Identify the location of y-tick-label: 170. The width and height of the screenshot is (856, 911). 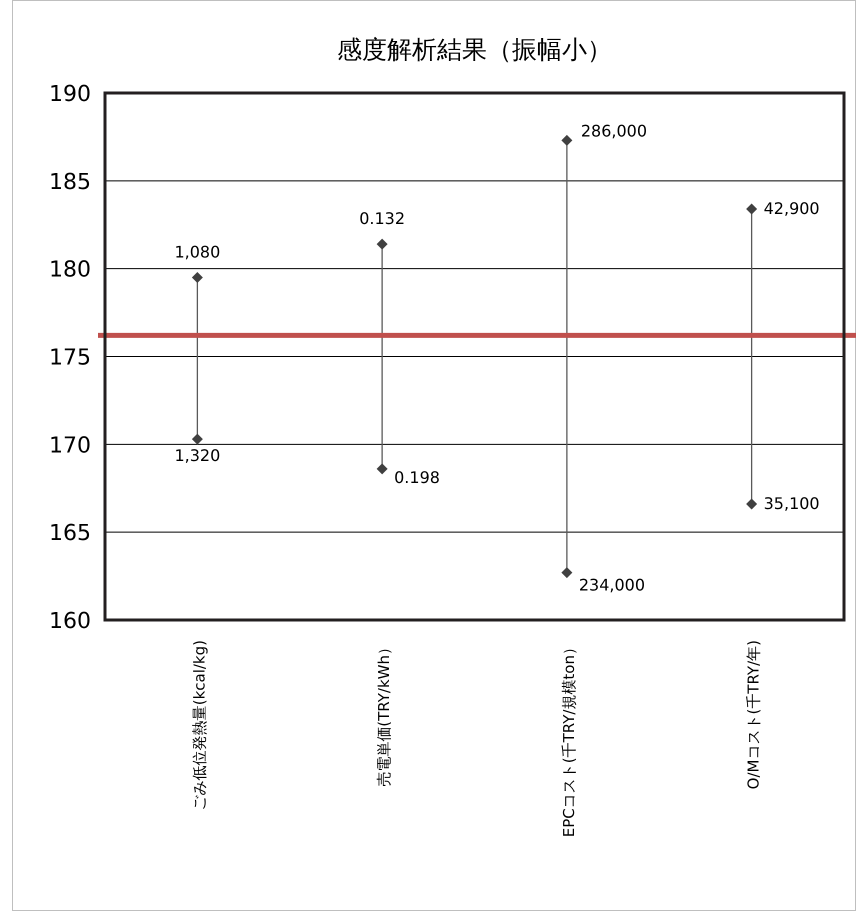
(70, 445).